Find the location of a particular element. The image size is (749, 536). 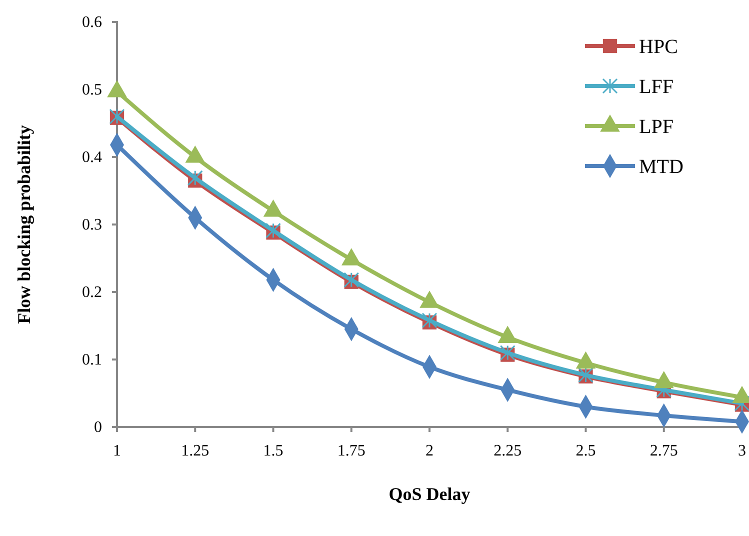

x-axis-title: QoS Delay is located at coordinates (429, 494).